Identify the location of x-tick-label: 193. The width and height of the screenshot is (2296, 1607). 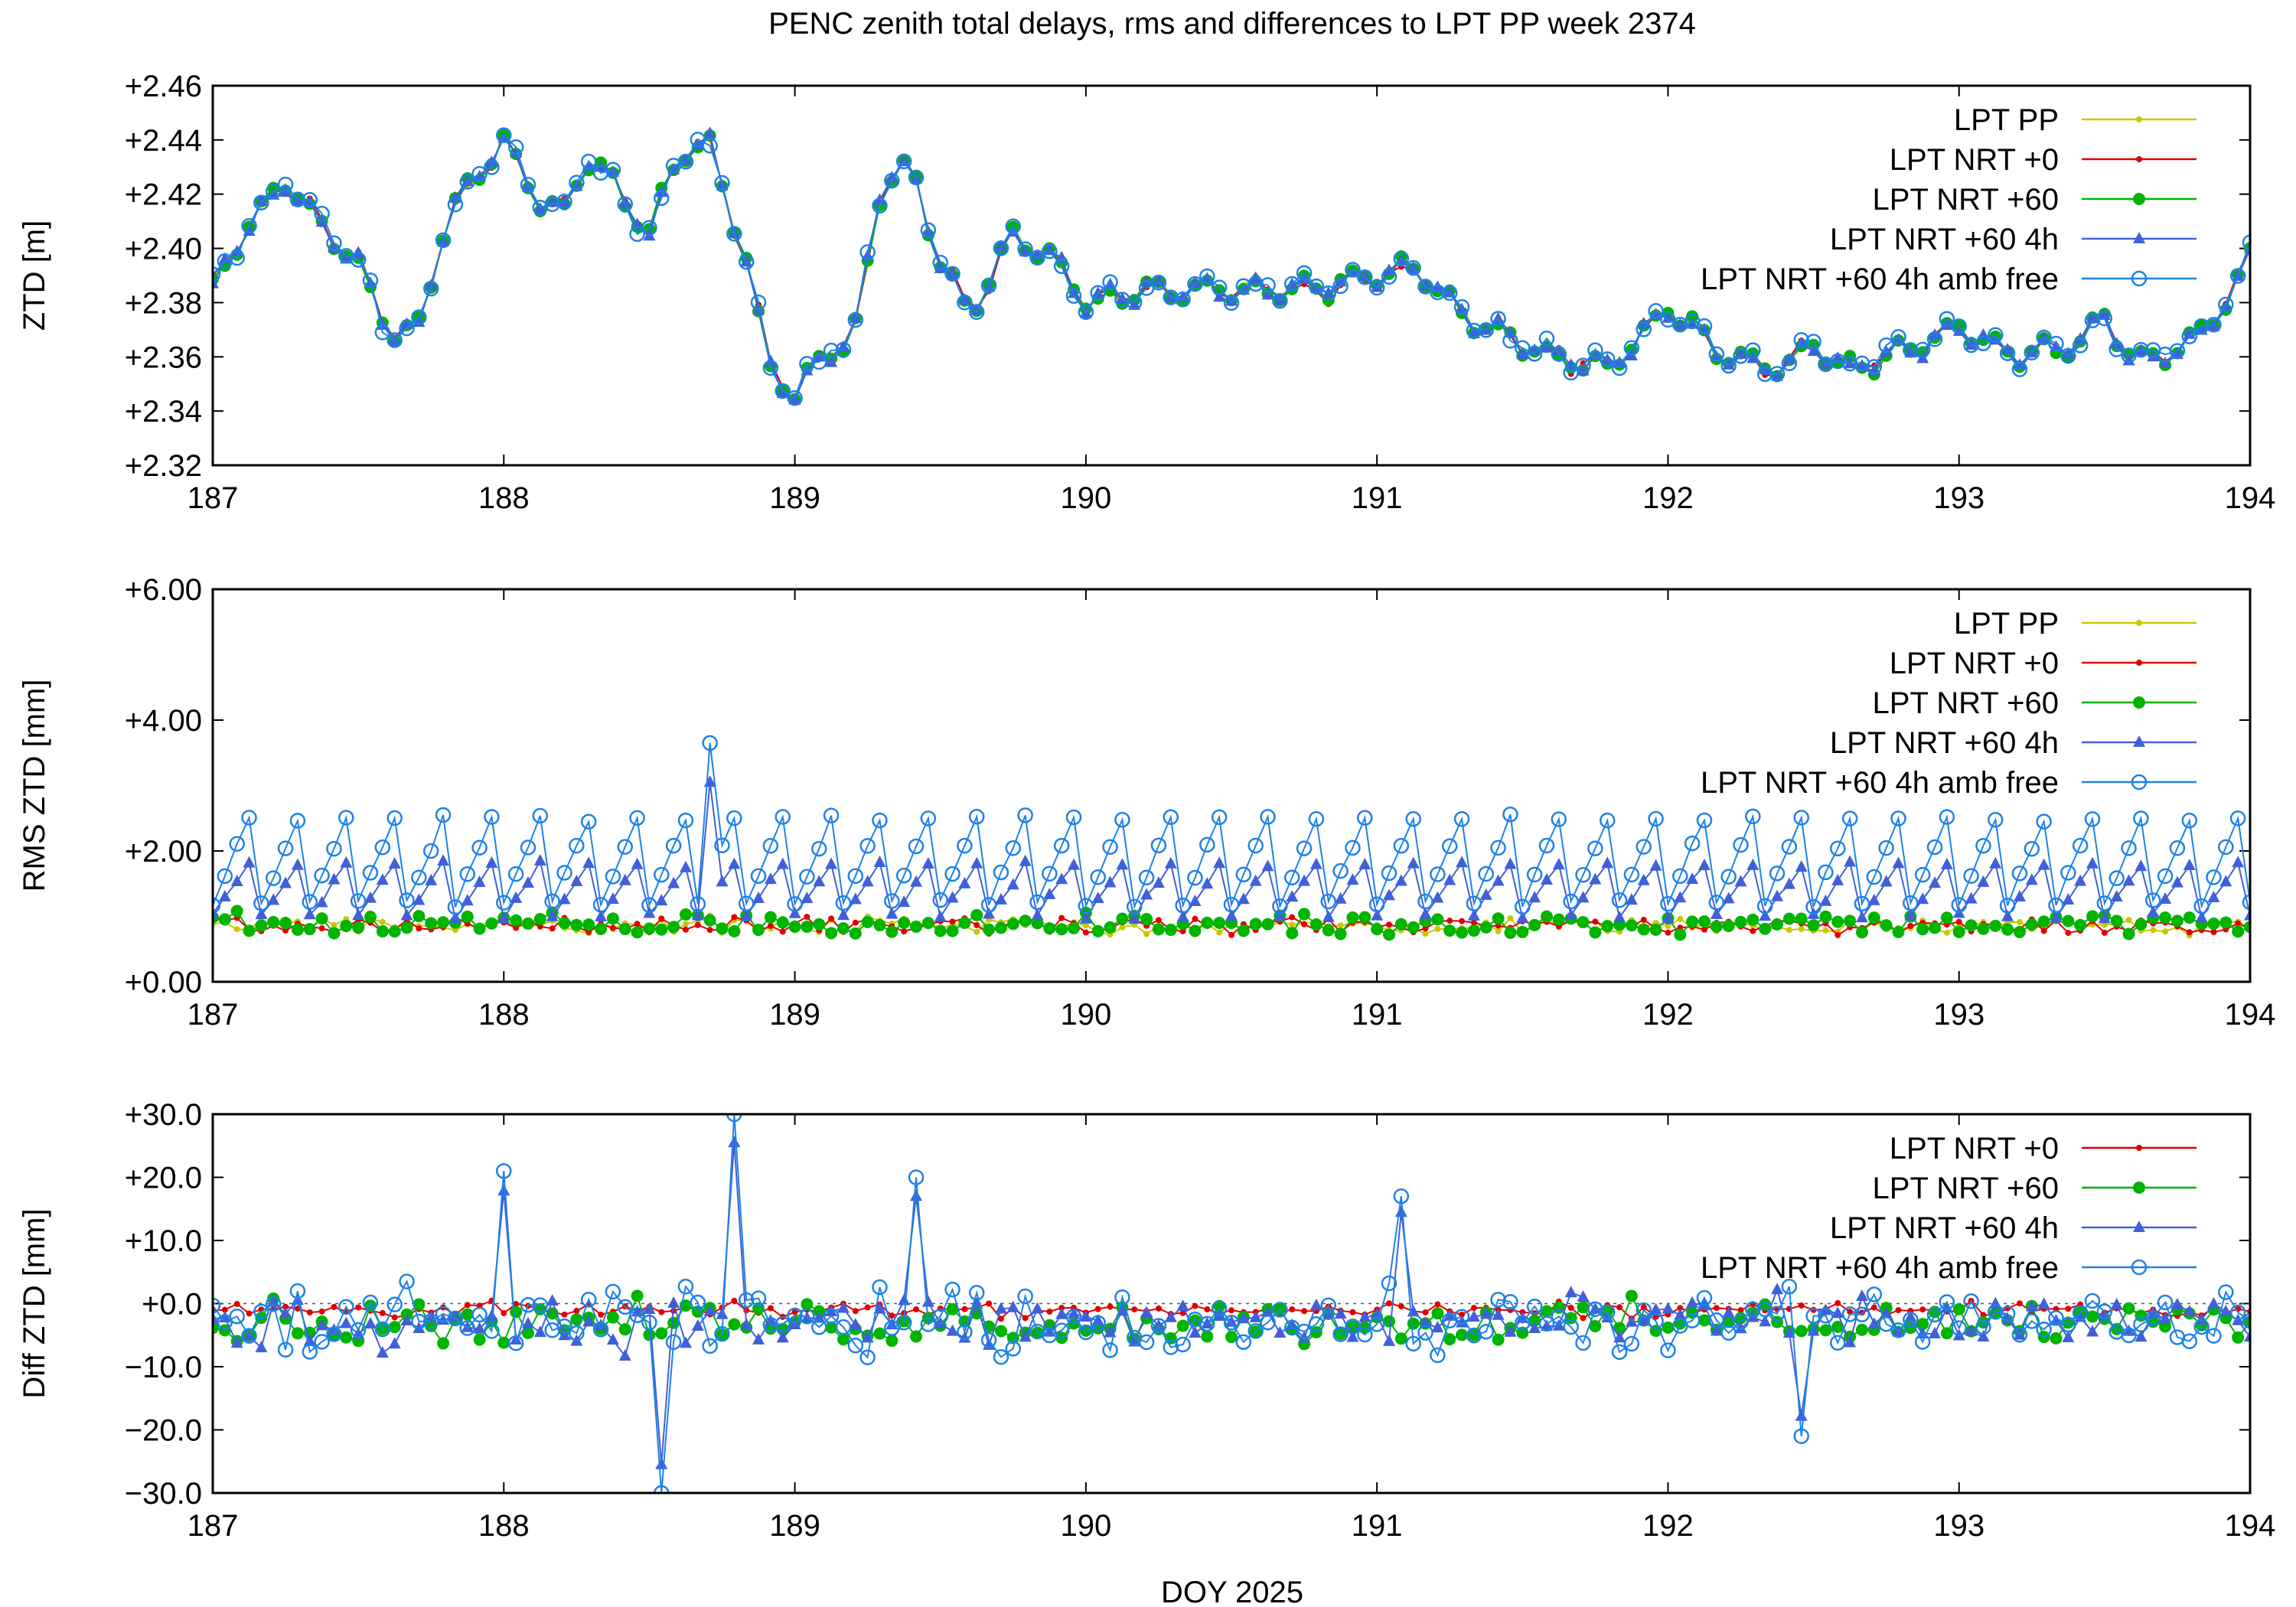
(1959, 1015).